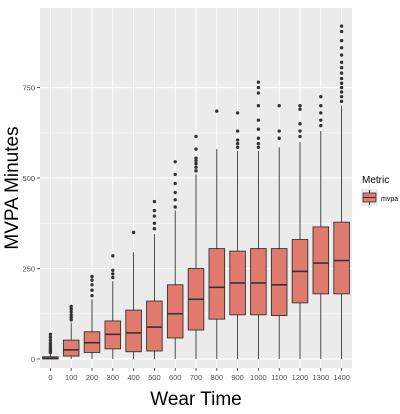  Describe the element at coordinates (175, 377) in the screenshot. I see `x-tick-label: 600` at that location.